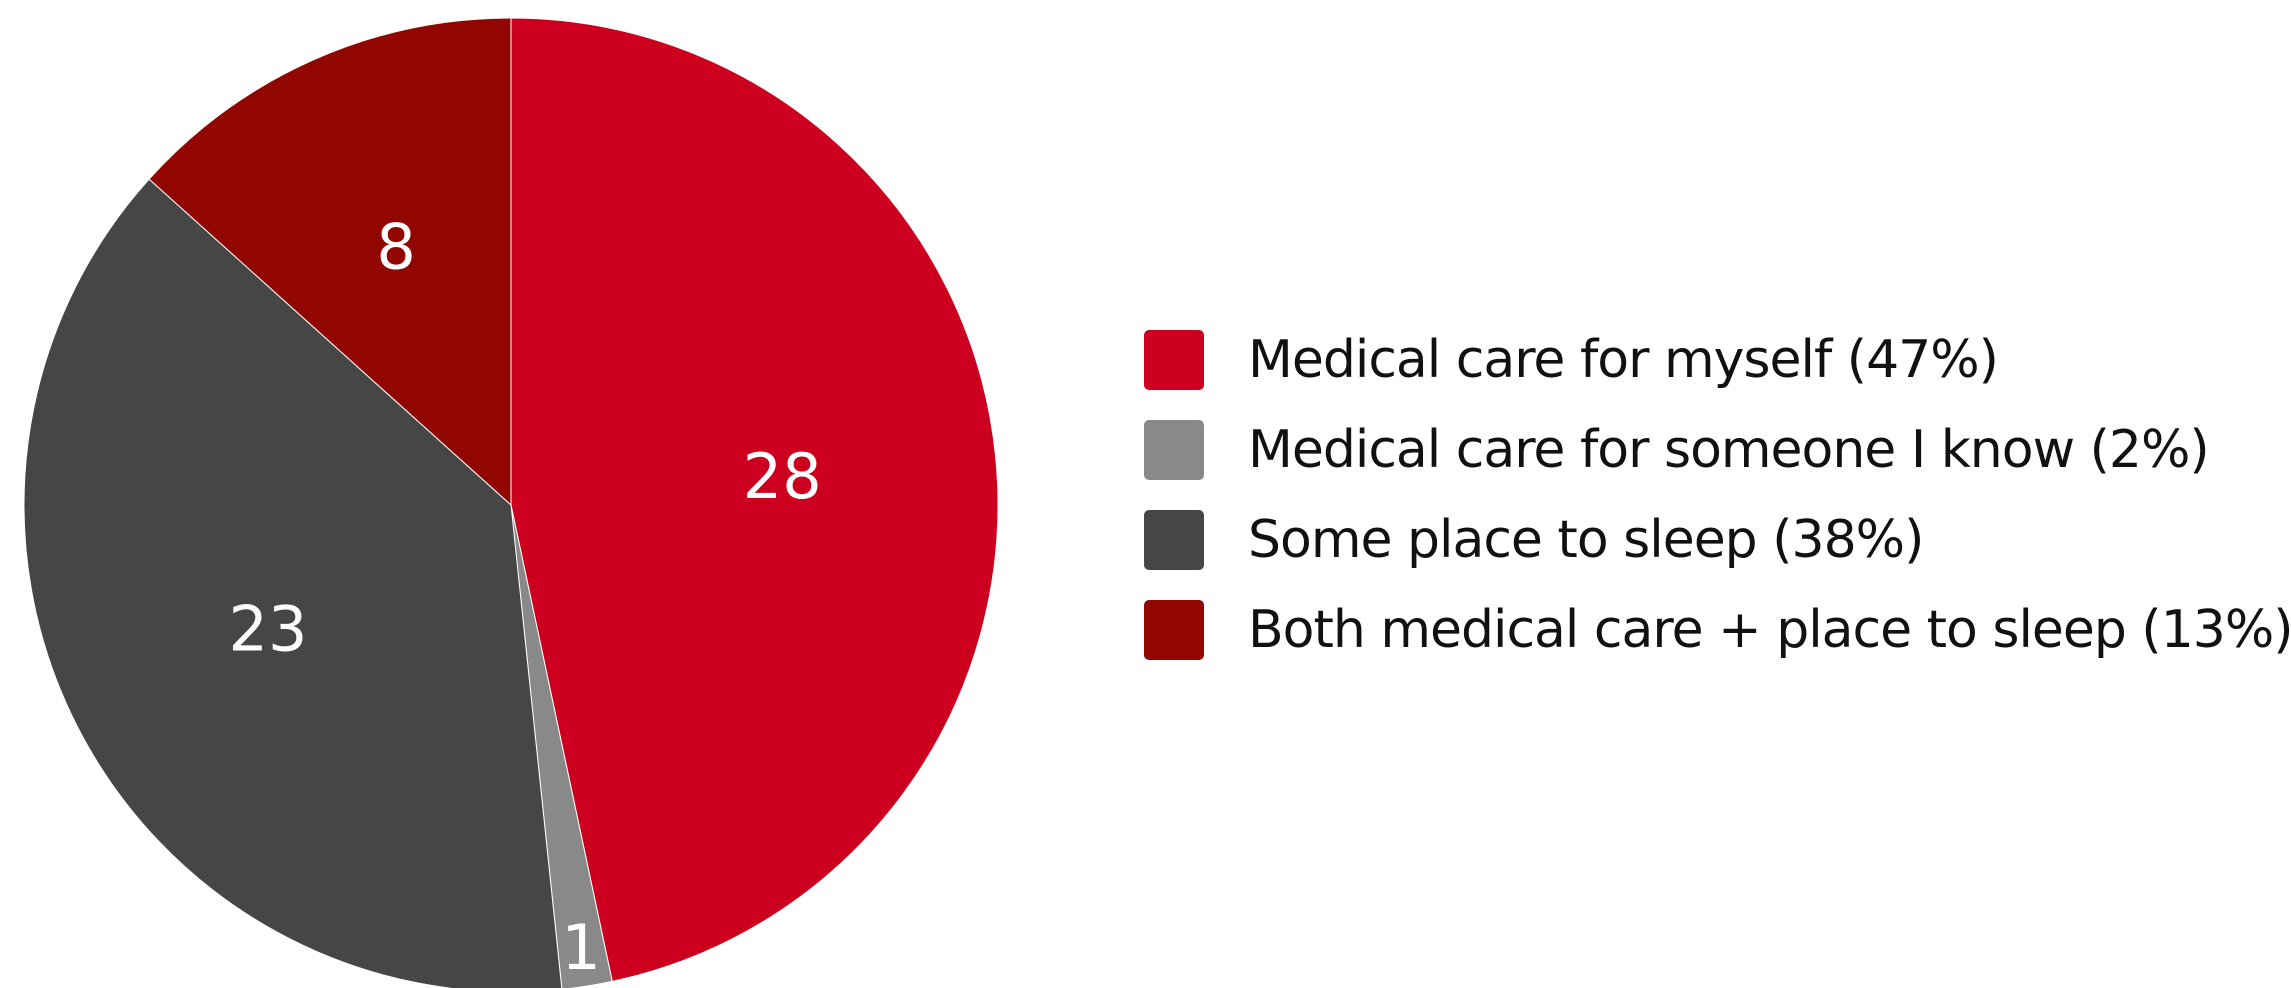 Image resolution: width=2291 pixels, height=988 pixels. What do you see at coordinates (1729, 450) in the screenshot?
I see `legend-label: Medical care for someone I know (2%)` at bounding box center [1729, 450].